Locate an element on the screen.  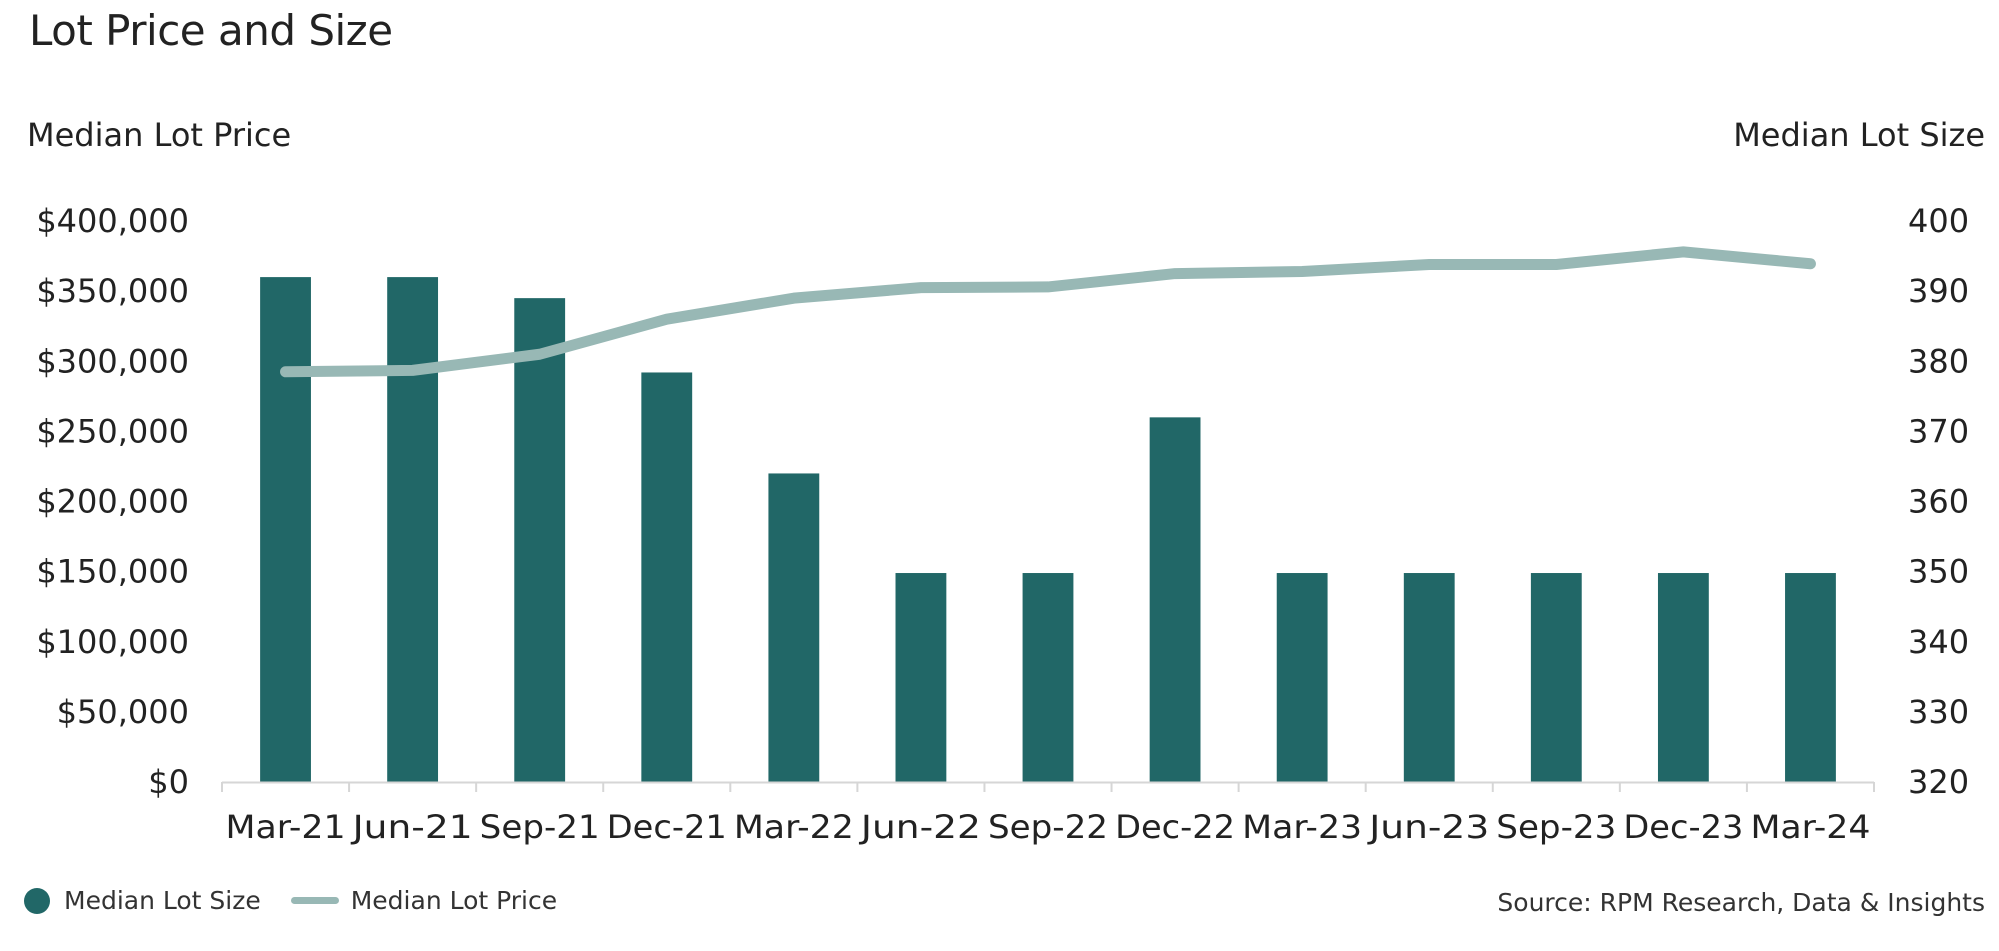
x-tick-label: Dec-23 is located at coordinates (1683, 827).